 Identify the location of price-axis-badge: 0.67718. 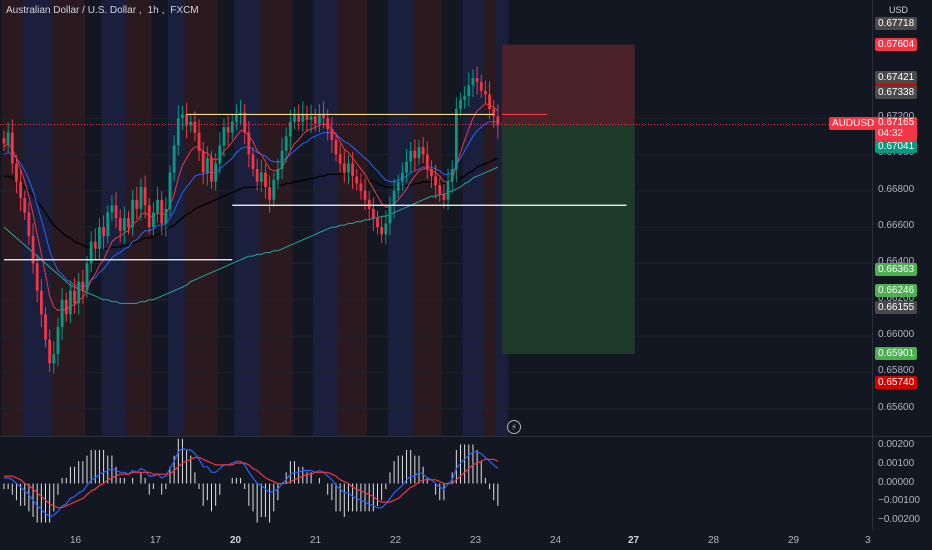
(896, 23).